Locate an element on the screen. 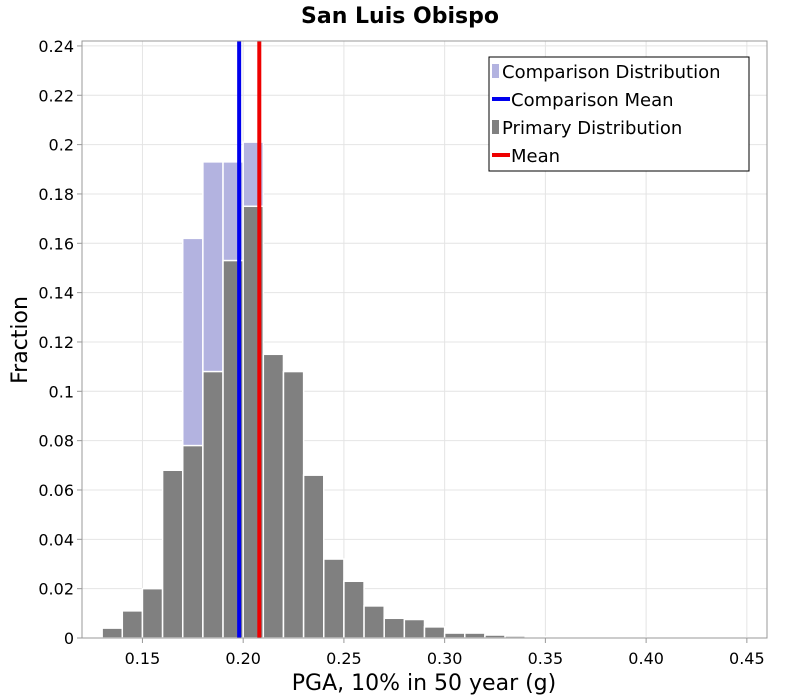  chart-title: San Luis Obispo is located at coordinates (400, 16).